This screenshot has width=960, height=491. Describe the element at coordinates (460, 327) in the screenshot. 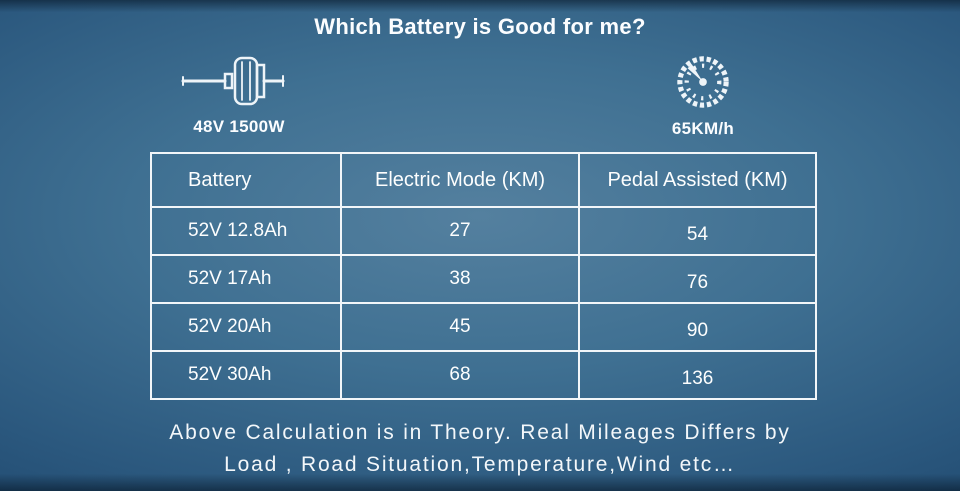

I see `electric-range-cell: 45` at that location.